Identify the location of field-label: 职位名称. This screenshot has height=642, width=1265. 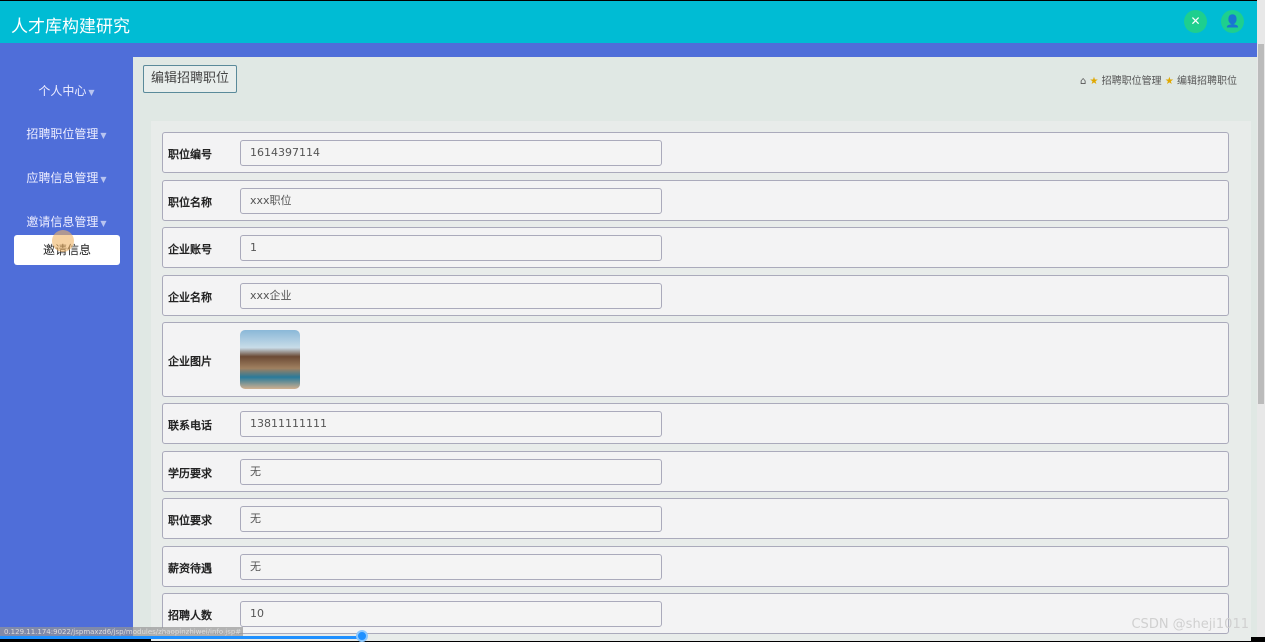
(190, 202).